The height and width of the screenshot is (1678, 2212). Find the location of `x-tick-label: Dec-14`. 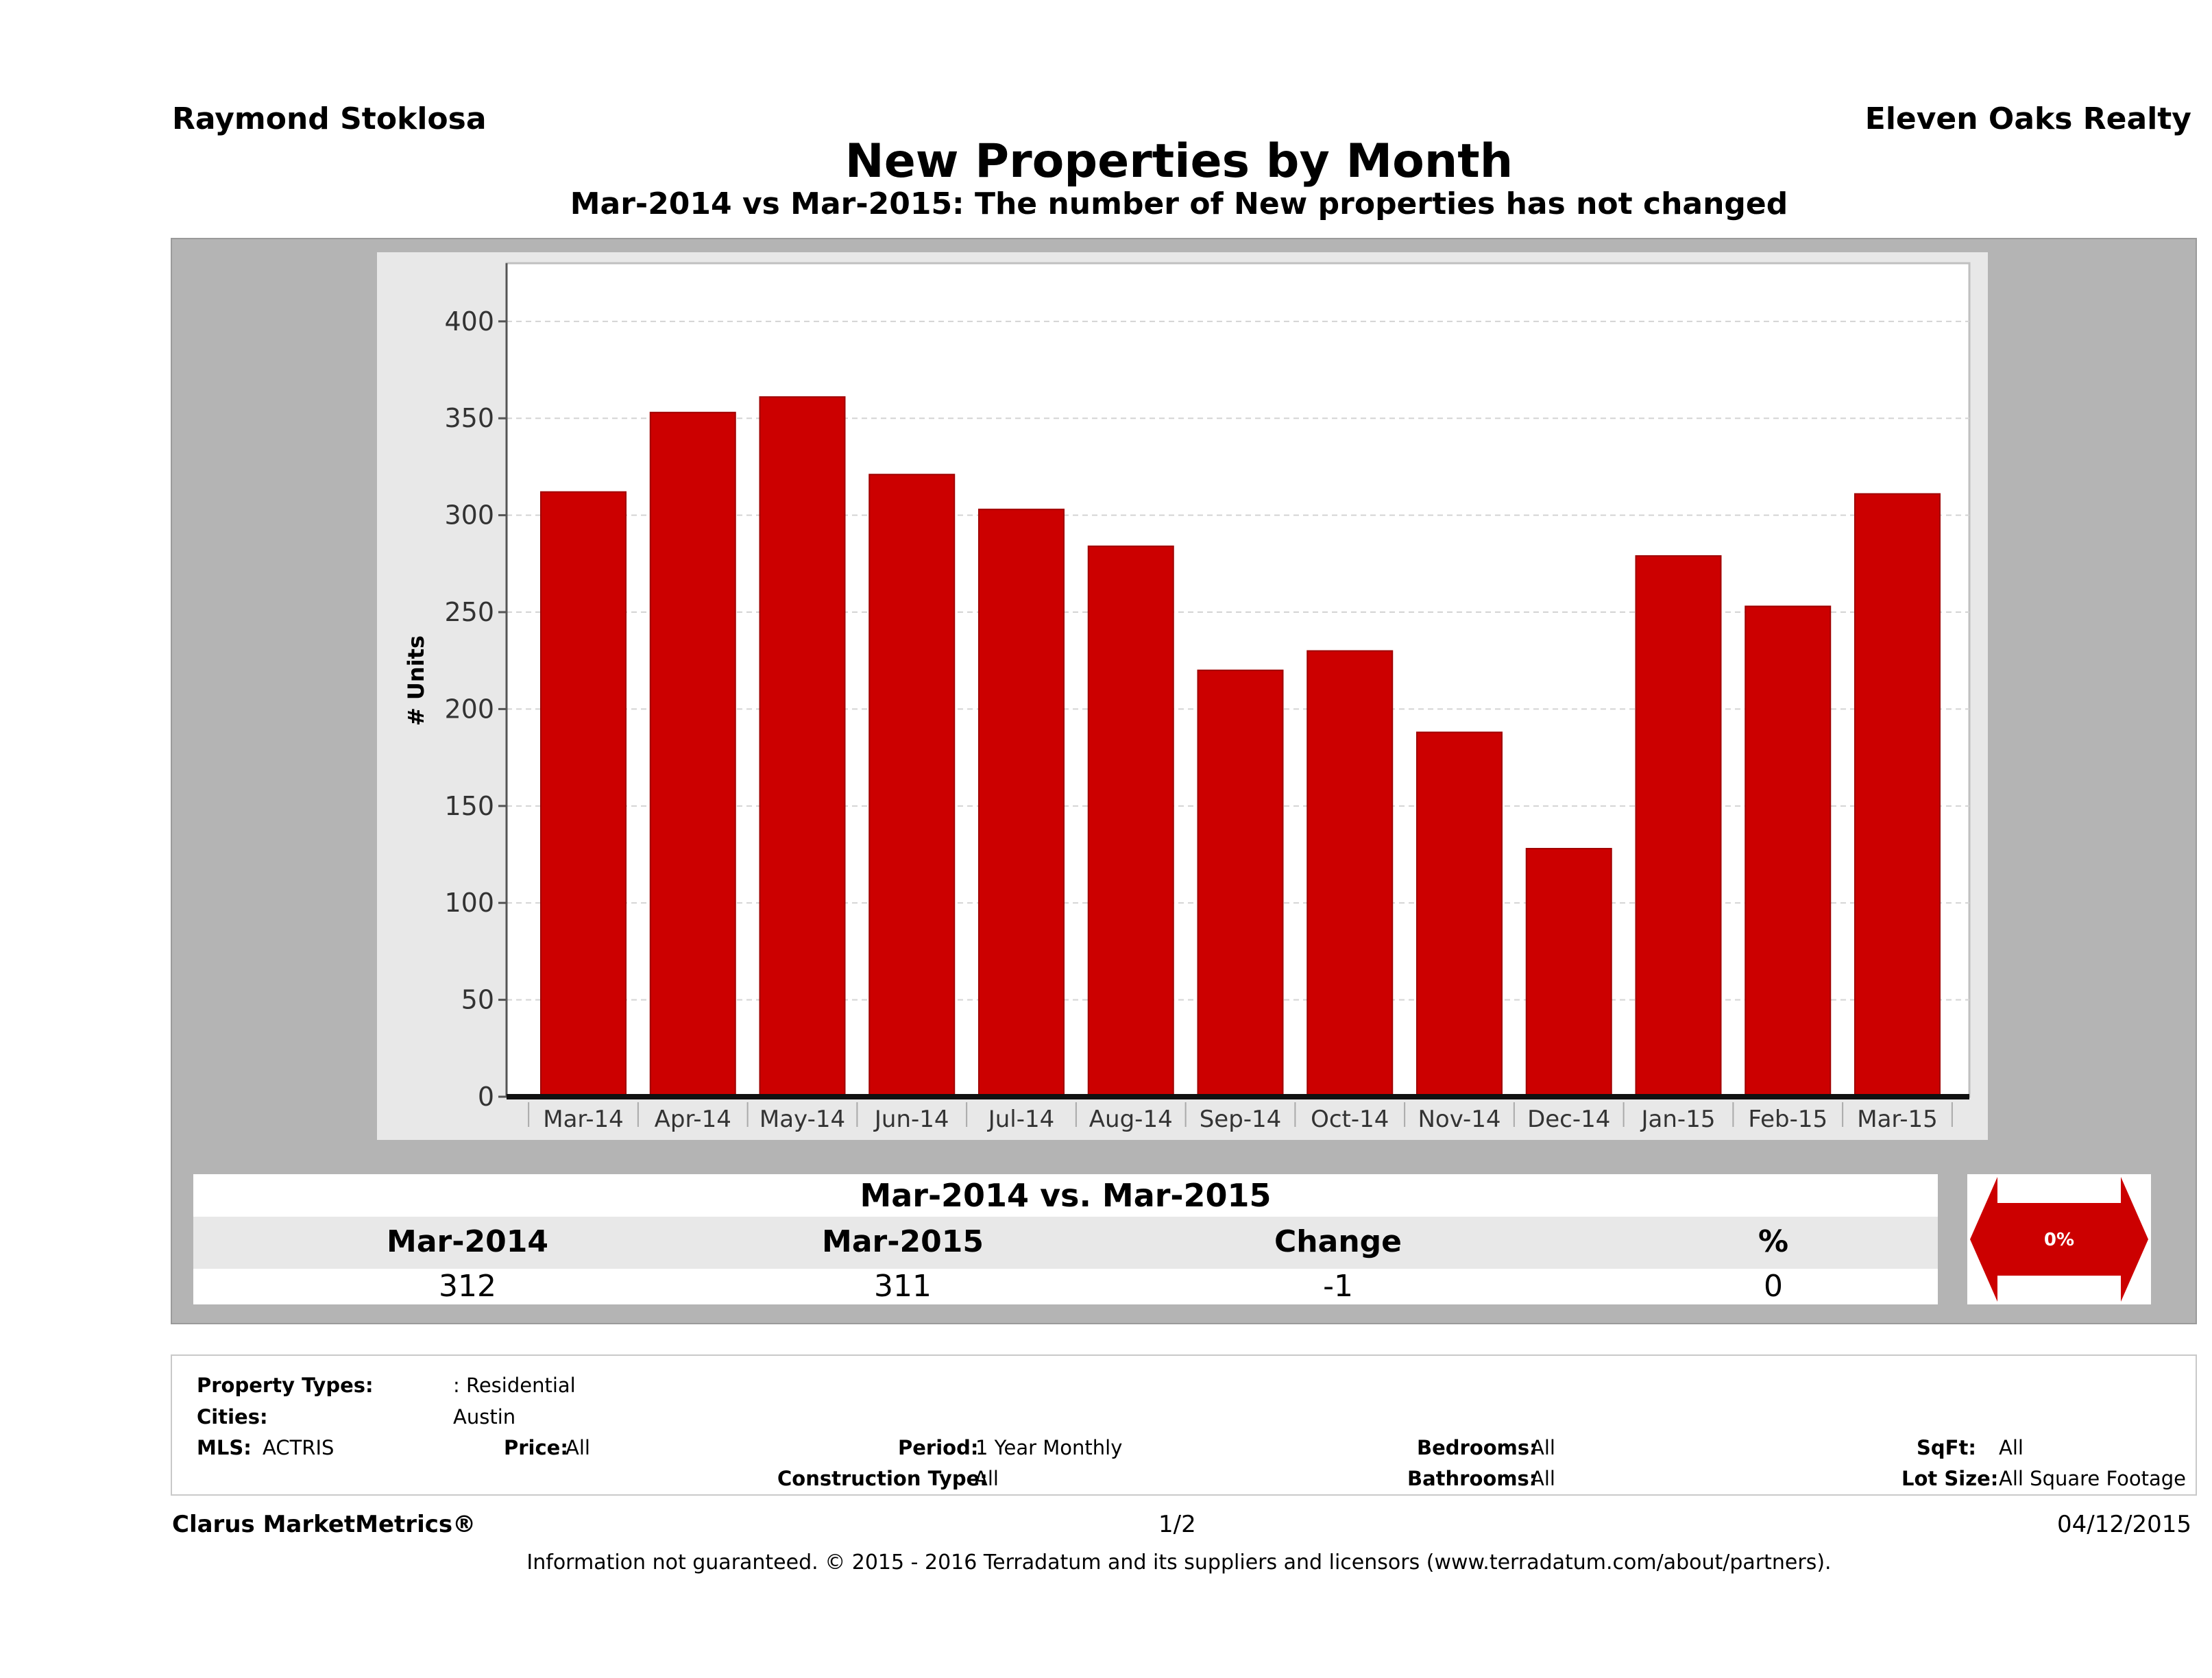

x-tick-label: Dec-14 is located at coordinates (1568, 1119).